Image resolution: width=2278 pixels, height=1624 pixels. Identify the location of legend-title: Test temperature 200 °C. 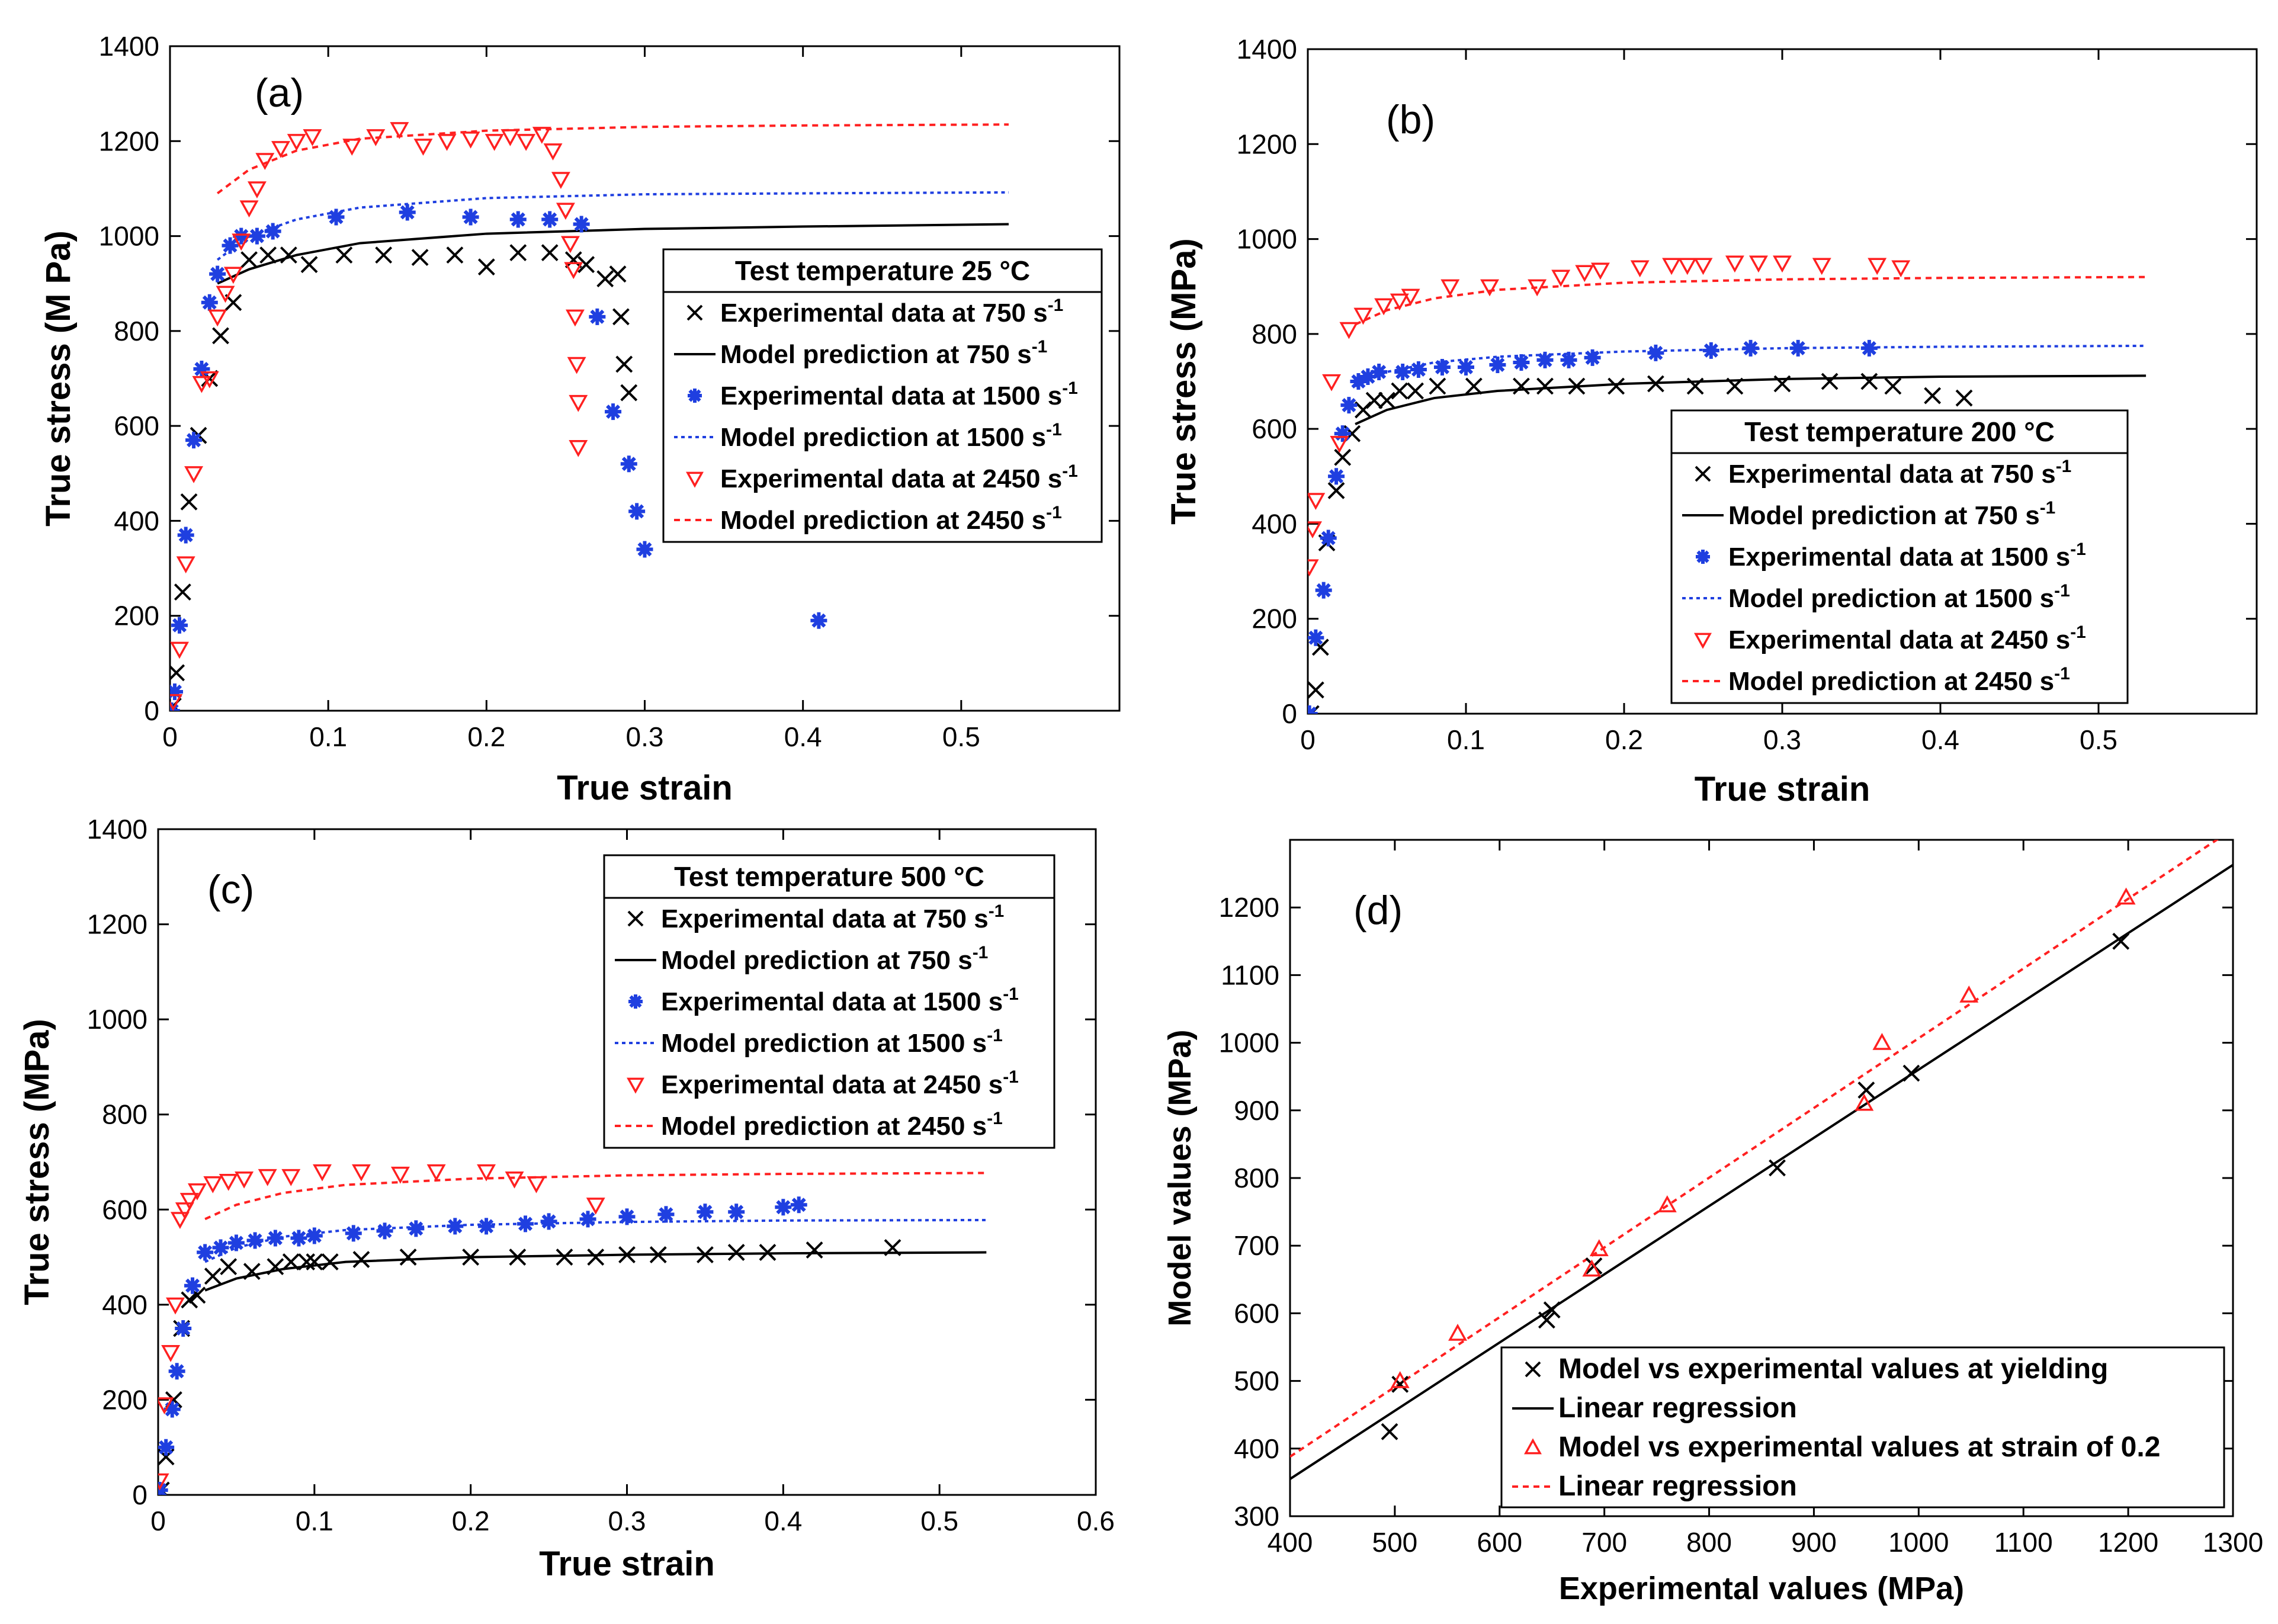
(1899, 431).